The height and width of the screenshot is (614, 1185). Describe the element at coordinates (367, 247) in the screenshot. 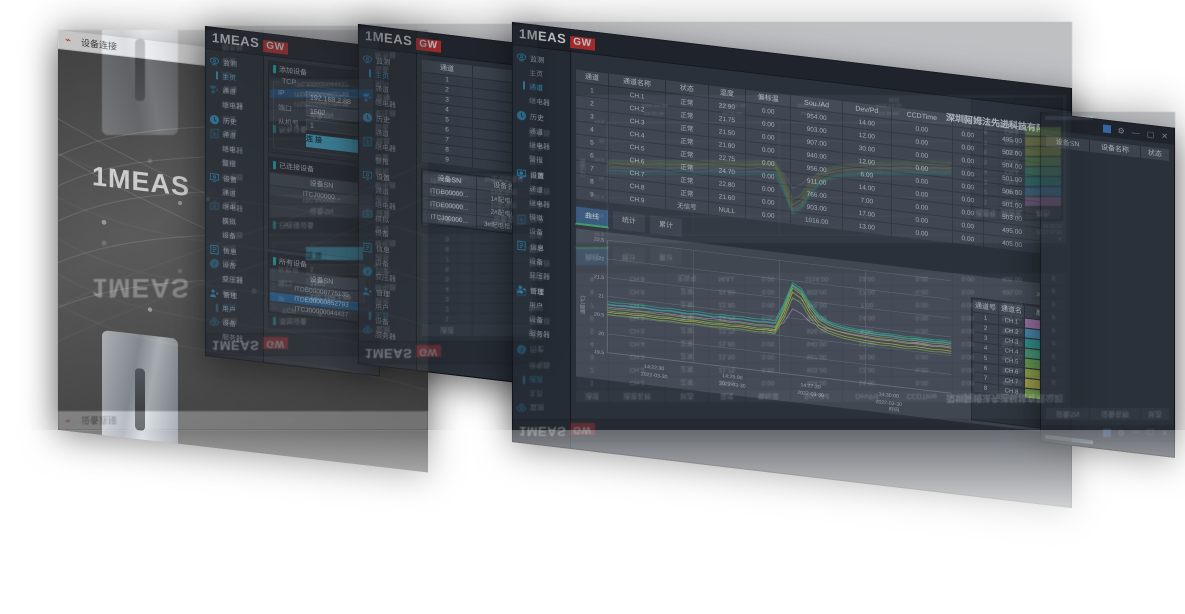

I see `info-document-icon` at that location.